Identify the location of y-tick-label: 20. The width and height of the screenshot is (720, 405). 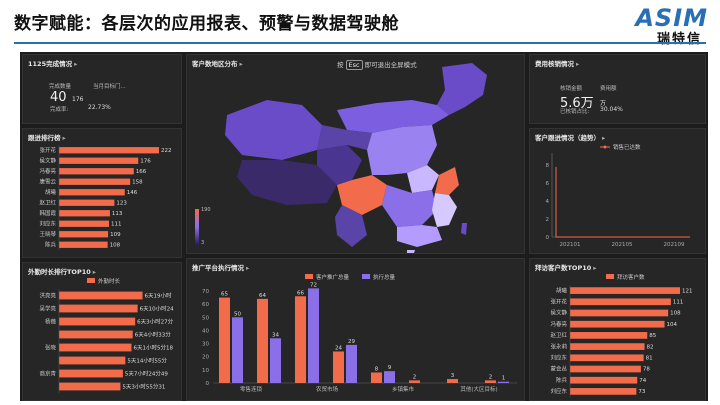
(205, 358).